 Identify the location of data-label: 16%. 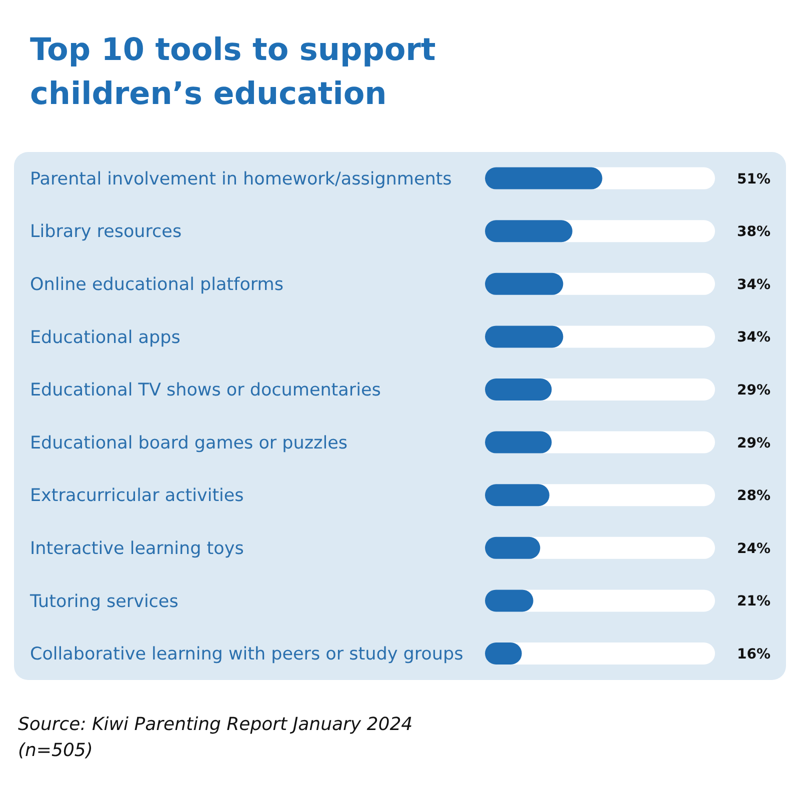
(754, 654).